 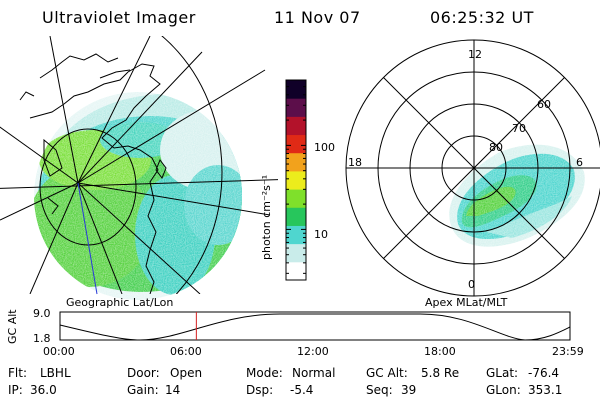 What do you see at coordinates (266, 217) in the screenshot?
I see `colorbar-unit-label: photon cm⁻²s⁻¹` at bounding box center [266, 217].